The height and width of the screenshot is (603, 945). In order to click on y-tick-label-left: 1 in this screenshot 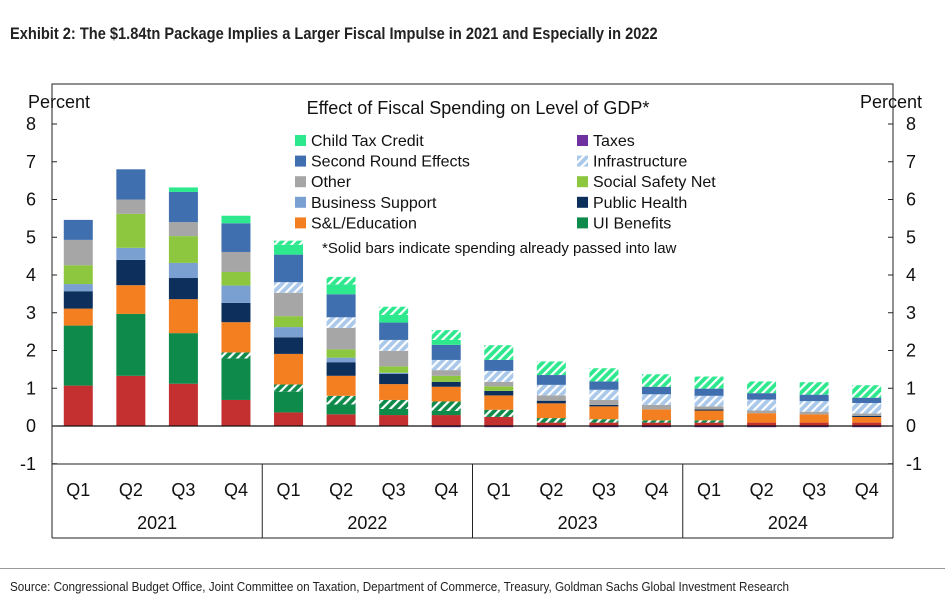, I will do `click(31, 388)`.